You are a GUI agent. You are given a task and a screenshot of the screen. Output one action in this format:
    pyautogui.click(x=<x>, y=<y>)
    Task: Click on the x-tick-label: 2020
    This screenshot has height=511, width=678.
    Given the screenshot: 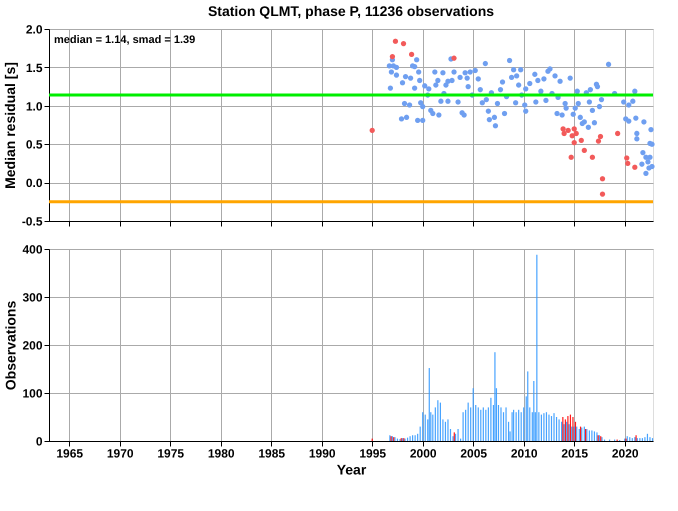 What is the action you would take?
    pyautogui.click(x=625, y=453)
    